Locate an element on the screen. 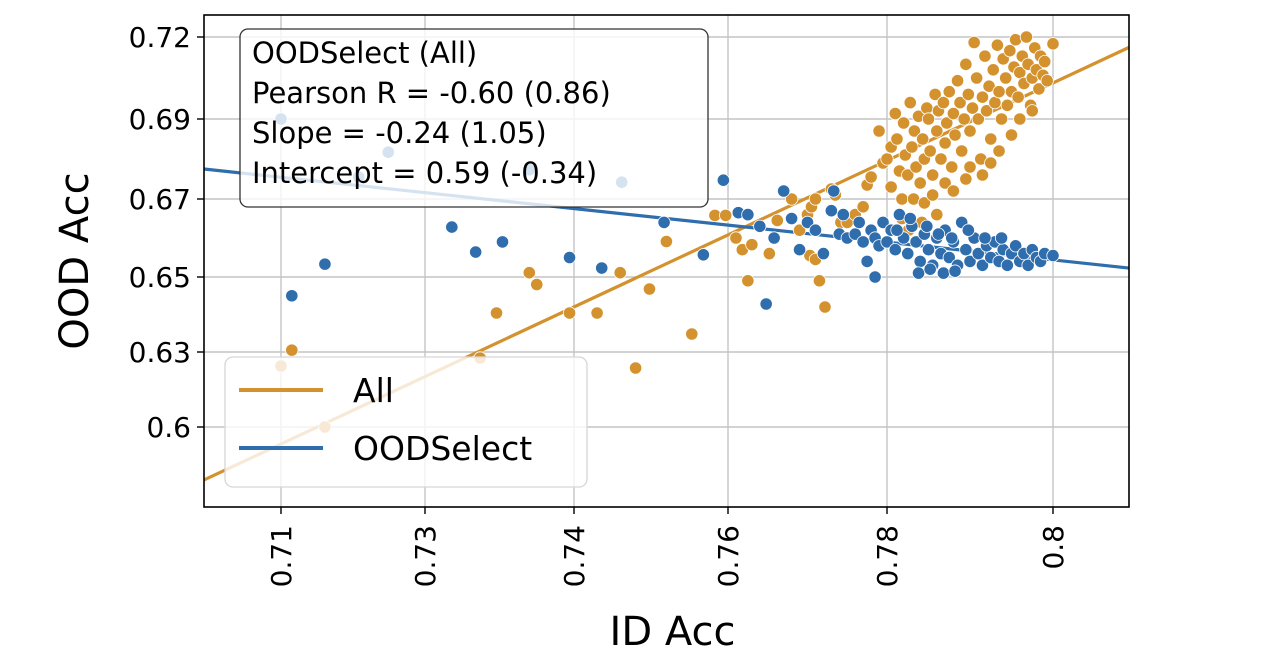 This screenshot has height=671, width=1280. legend: All OODSelect is located at coordinates (406, 422).